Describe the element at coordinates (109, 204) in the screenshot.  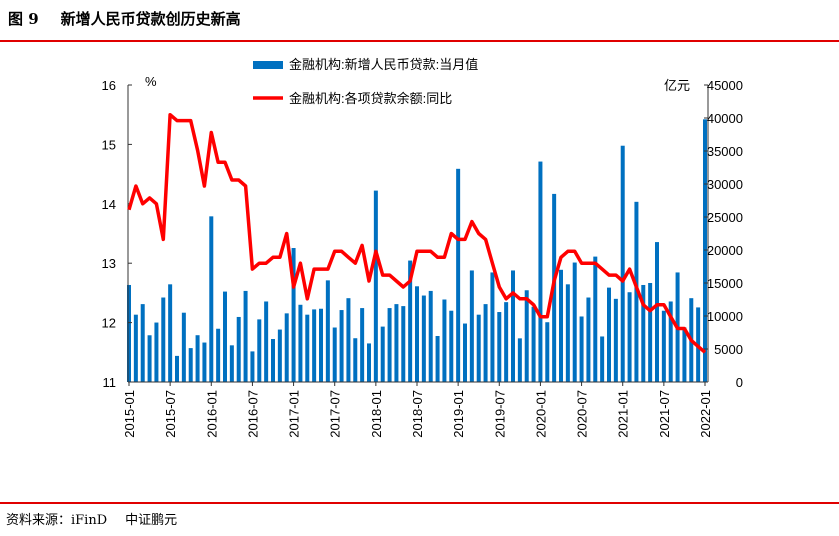
I see `left-tick-label: 14` at that location.